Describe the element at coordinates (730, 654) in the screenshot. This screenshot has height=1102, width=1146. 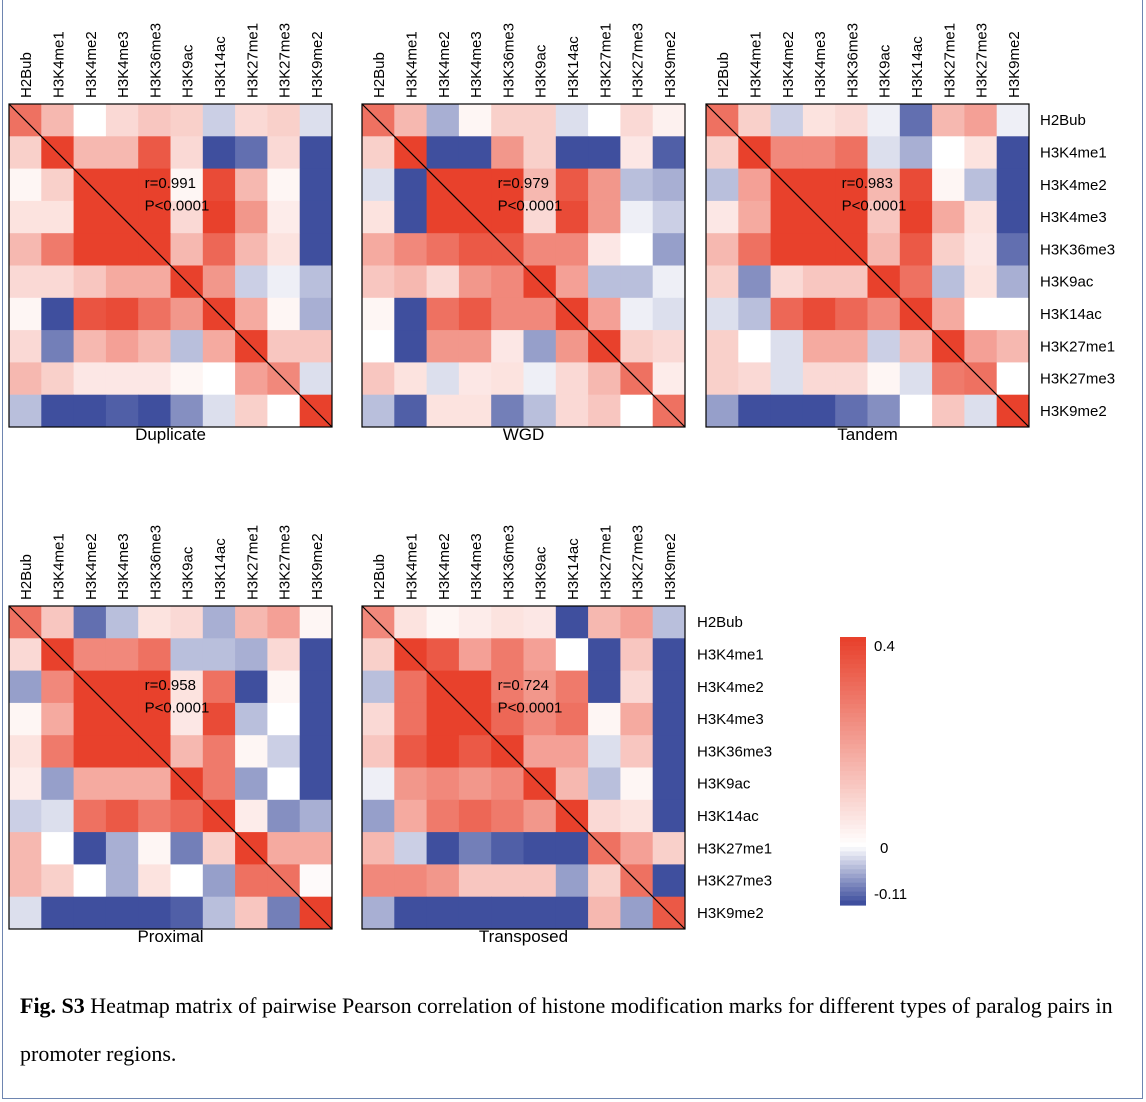
I see `row-label: H3K4me1` at that location.